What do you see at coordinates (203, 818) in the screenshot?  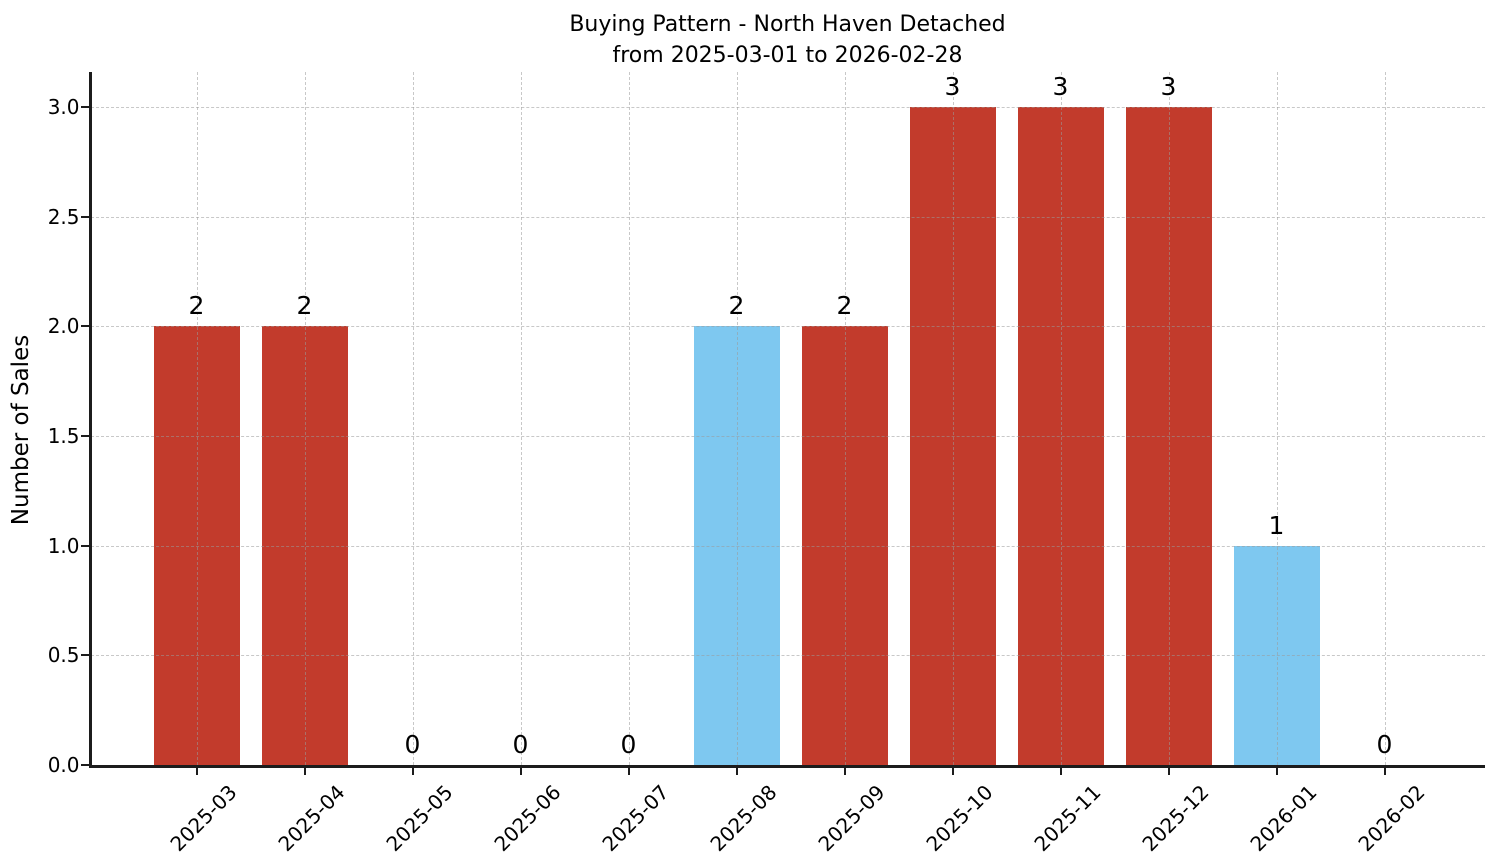 I see `x-tick-label-2025-03: 2025-03` at bounding box center [203, 818].